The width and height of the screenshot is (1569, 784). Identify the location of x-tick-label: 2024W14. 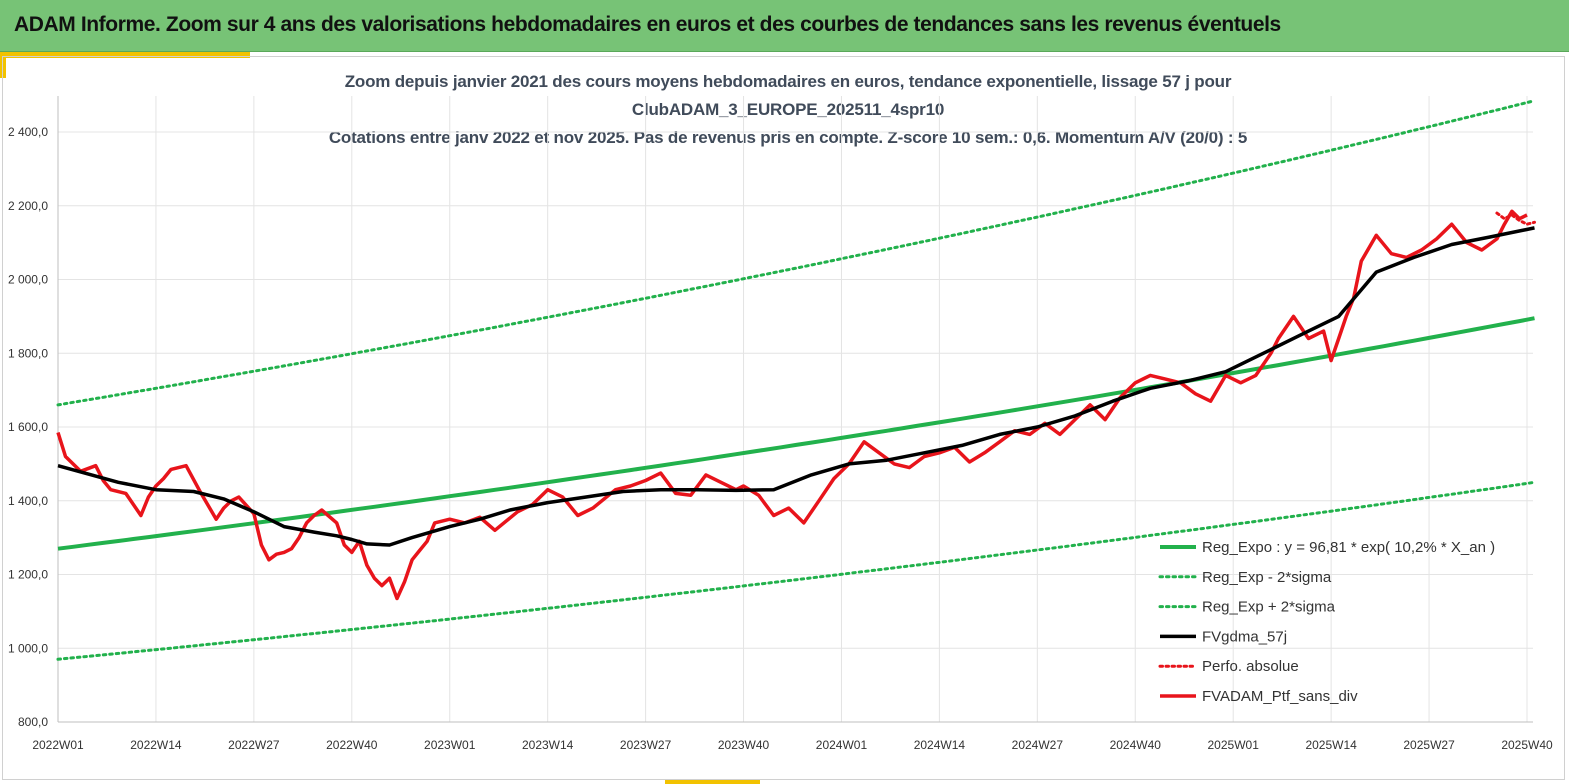
(940, 745).